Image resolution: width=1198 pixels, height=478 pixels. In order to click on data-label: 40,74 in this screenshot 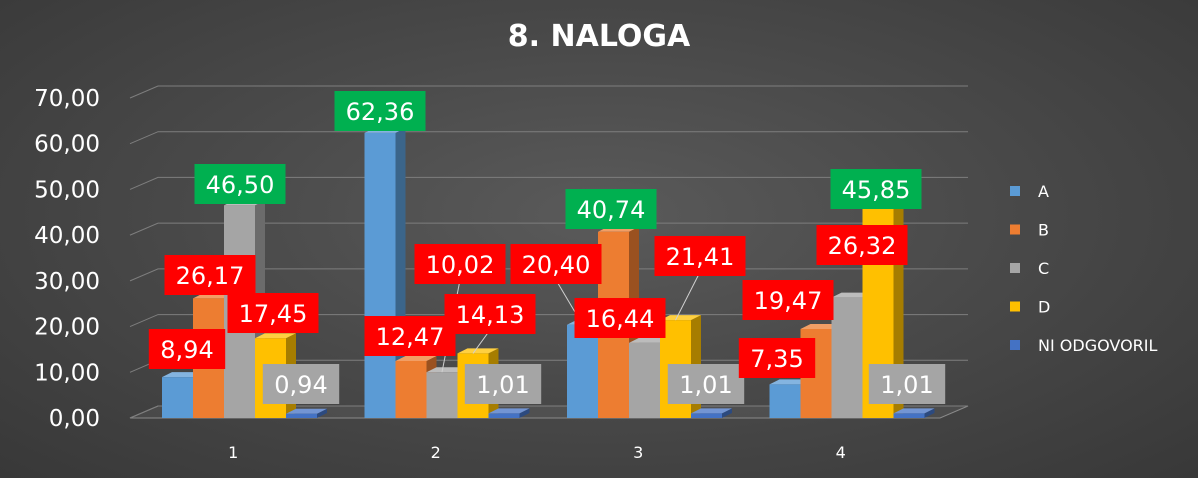, I will do `click(611, 209)`.